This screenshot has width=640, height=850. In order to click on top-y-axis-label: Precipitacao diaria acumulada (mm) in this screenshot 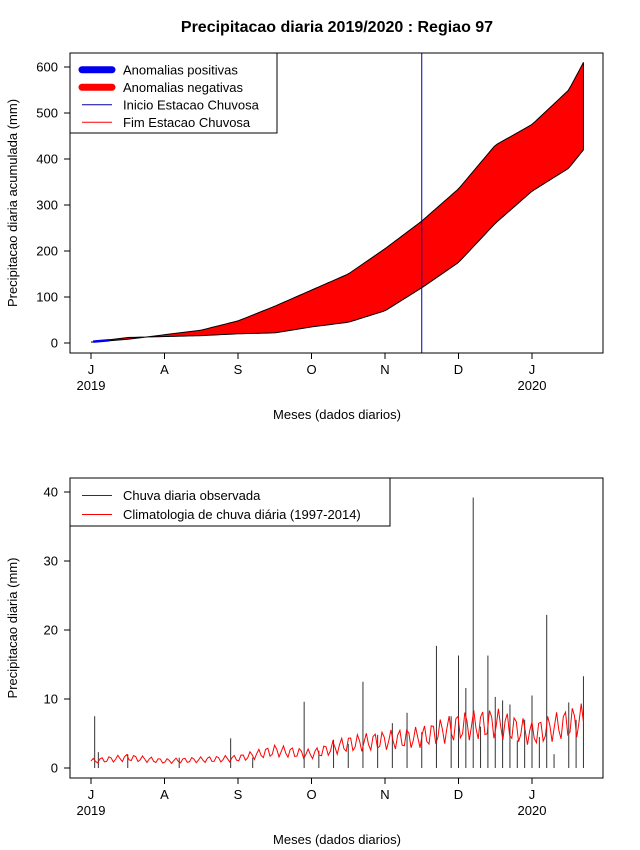, I will do `click(12, 203)`.